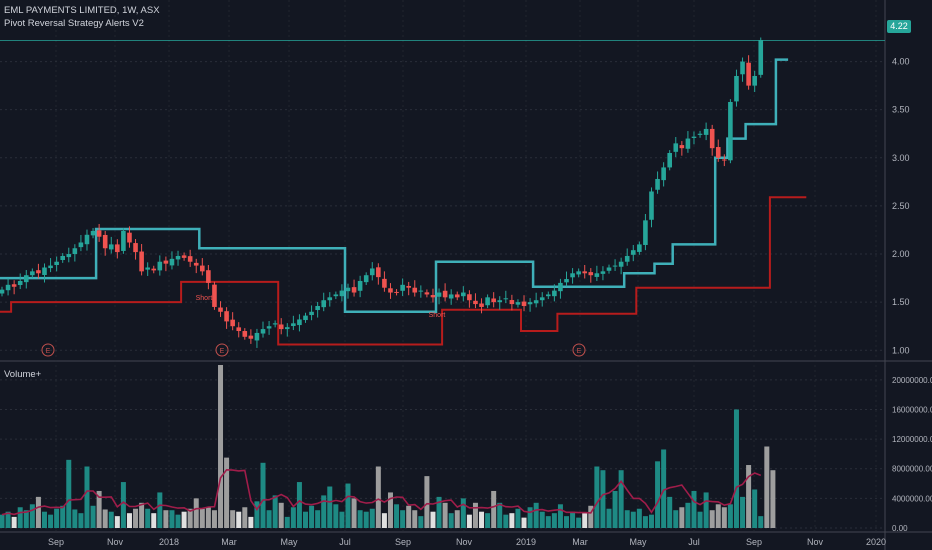 This screenshot has width=932, height=550. Describe the element at coordinates (901, 254) in the screenshot. I see `price-tick-label: 2.00` at that location.